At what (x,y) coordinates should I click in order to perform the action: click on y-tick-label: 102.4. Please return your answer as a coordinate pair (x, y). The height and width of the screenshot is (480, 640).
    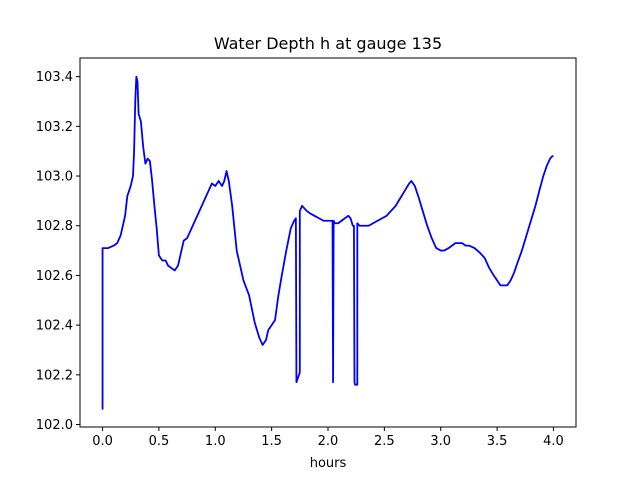
    Looking at the image, I should click on (54, 326).